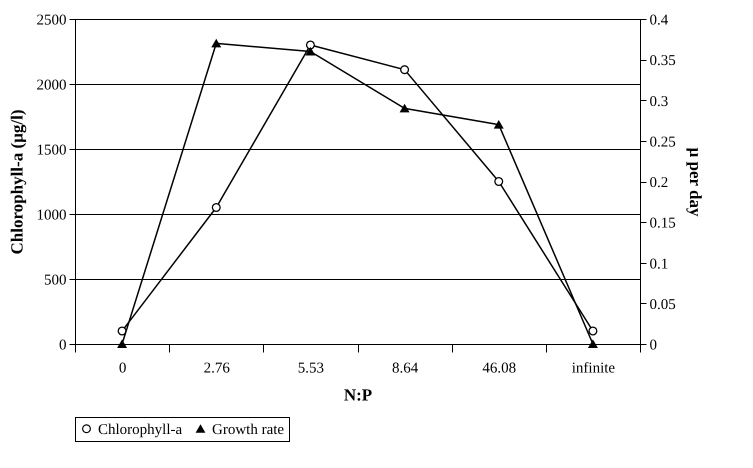  Describe the element at coordinates (358, 395) in the screenshot. I see `x-axis-title: N:P` at that location.